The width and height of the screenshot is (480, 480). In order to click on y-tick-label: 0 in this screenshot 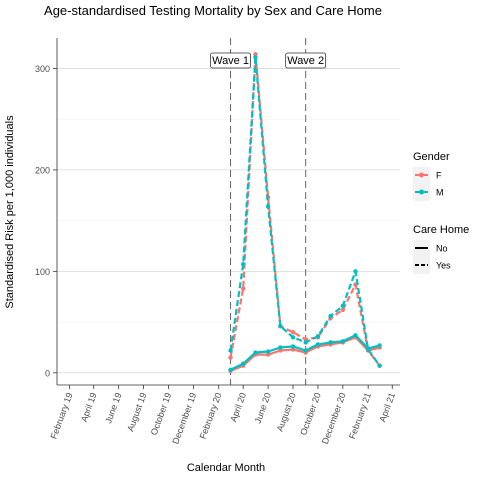, I will do `click(47, 373)`.